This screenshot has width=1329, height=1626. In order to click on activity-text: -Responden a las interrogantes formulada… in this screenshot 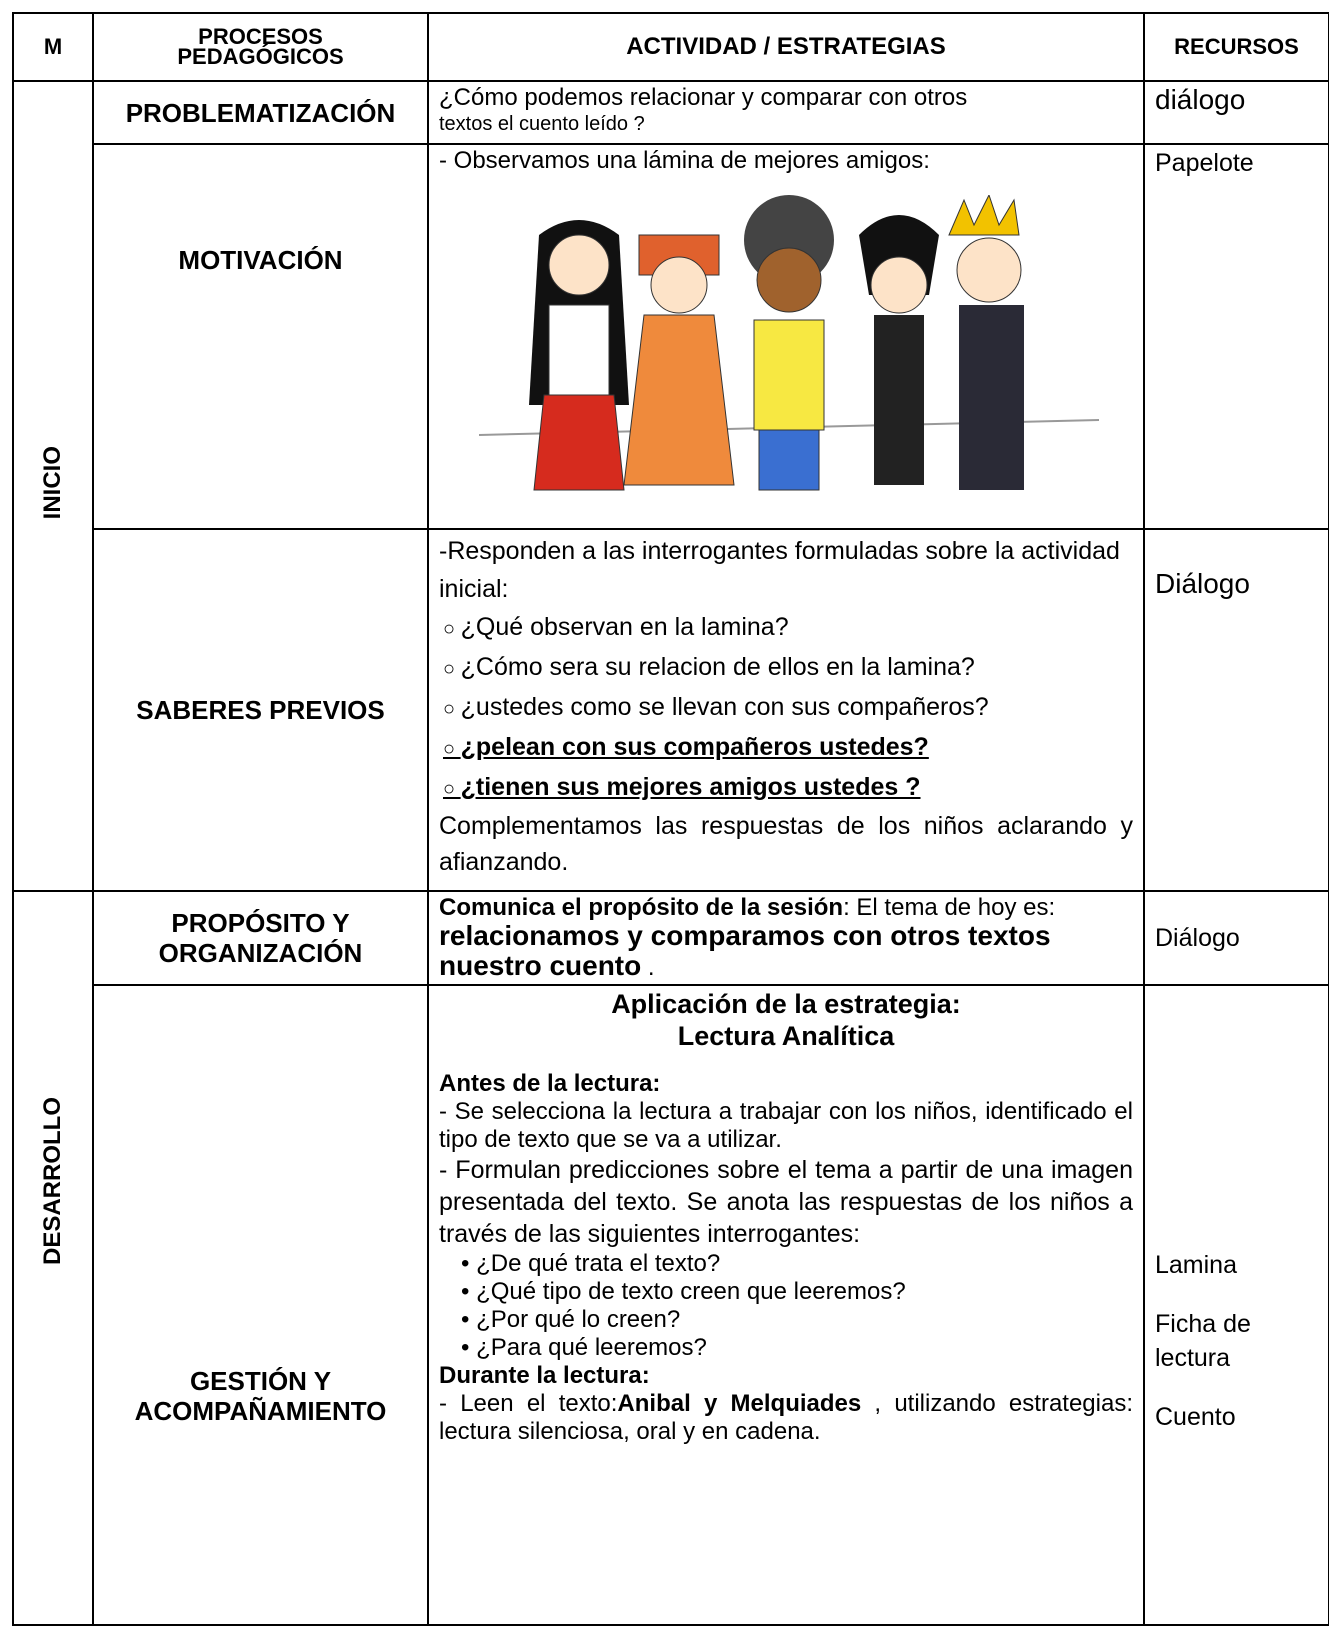, I will do `click(779, 570)`.